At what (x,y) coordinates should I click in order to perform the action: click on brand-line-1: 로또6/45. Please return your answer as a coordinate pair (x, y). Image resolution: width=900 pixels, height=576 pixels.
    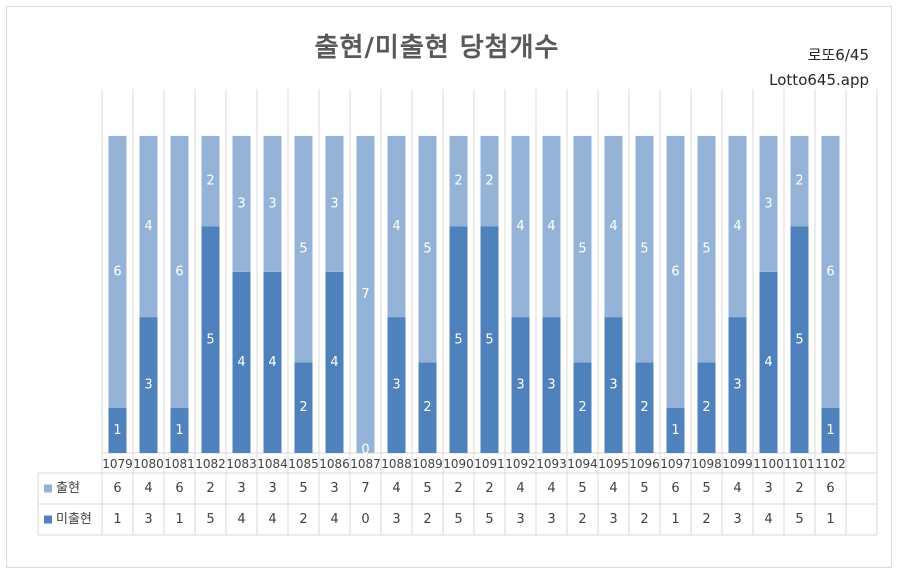
    Looking at the image, I should click on (838, 55).